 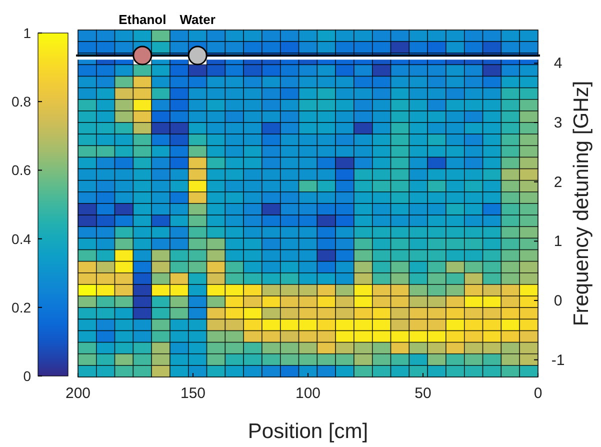 What do you see at coordinates (581, 203) in the screenshot?
I see `y-axis-title: Frequency detuning [GHz]` at bounding box center [581, 203].